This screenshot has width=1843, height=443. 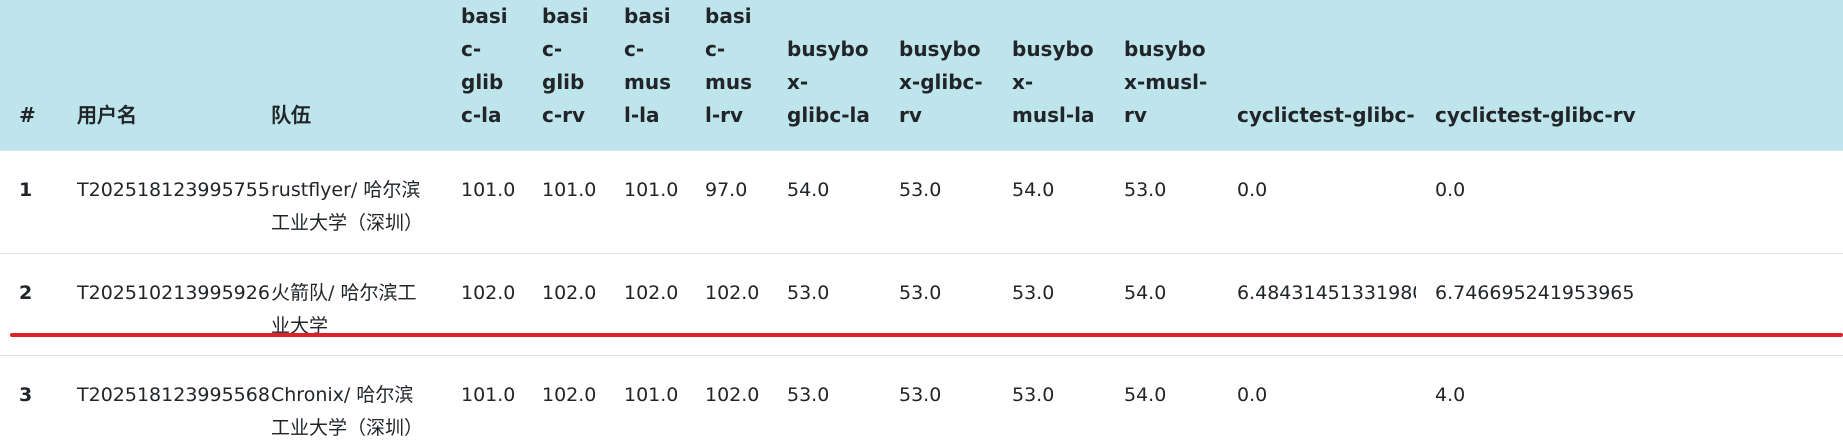 What do you see at coordinates (291, 115) in the screenshot?
I see `header-team: 队伍` at bounding box center [291, 115].